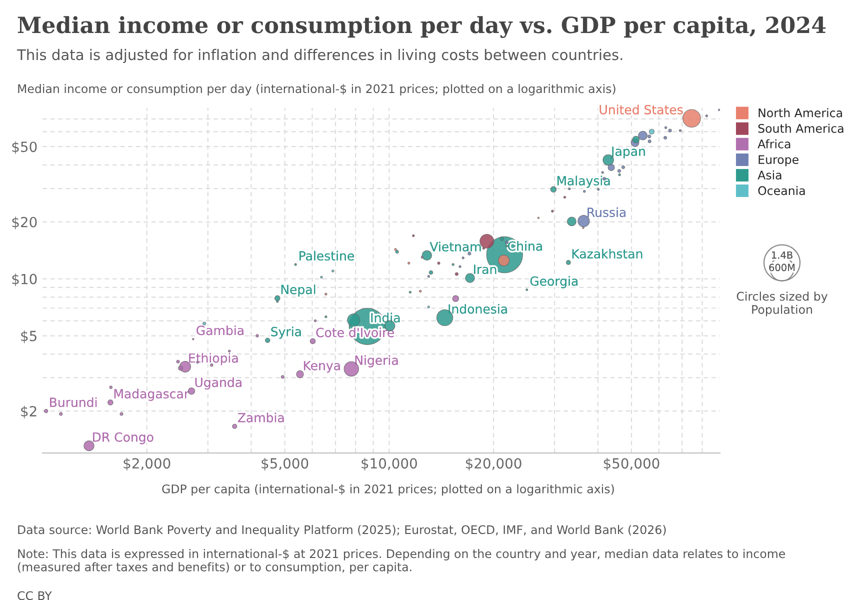 Image resolution: width=850 pixels, height=600 pixels. Describe the element at coordinates (327, 255) in the screenshot. I see `annotation: Palestine` at that location.